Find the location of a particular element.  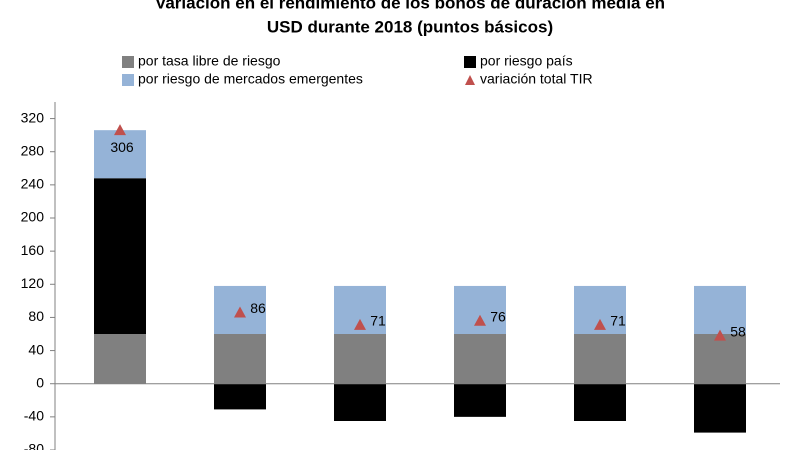

y-tick-label: -80 is located at coordinates (34, 445).